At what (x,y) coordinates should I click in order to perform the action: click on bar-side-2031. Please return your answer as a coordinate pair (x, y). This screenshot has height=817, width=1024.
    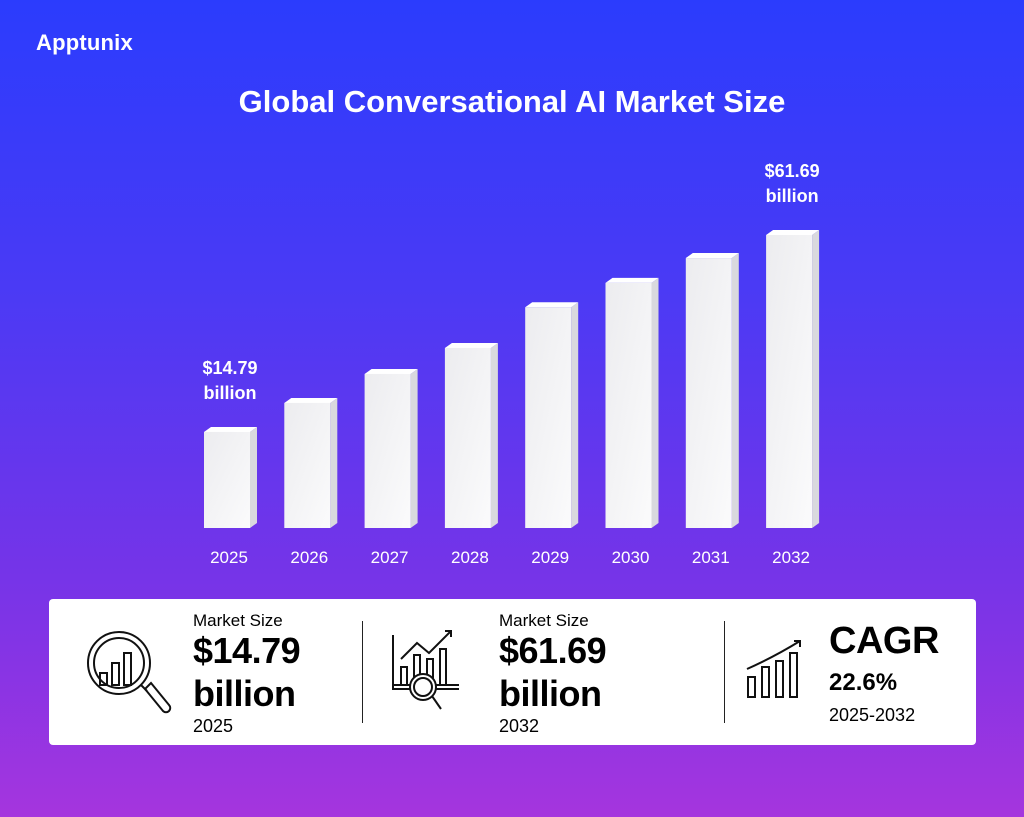
    Looking at the image, I should click on (735, 390).